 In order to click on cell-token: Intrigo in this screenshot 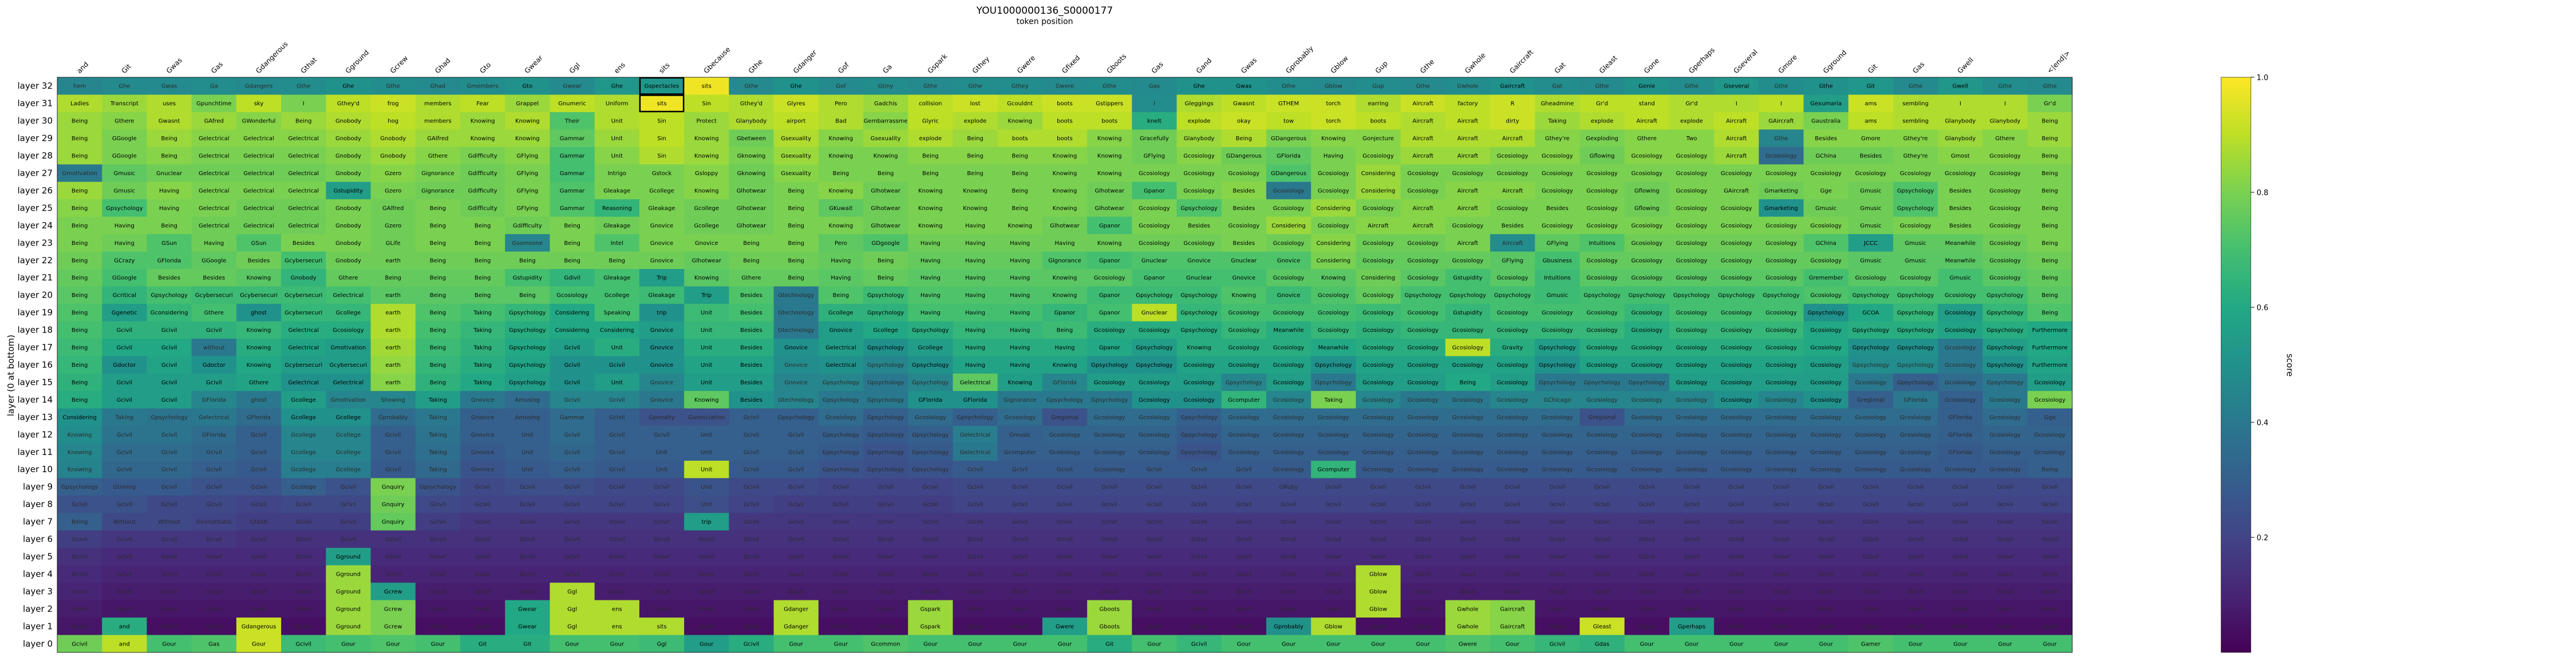, I will do `click(616, 174)`.